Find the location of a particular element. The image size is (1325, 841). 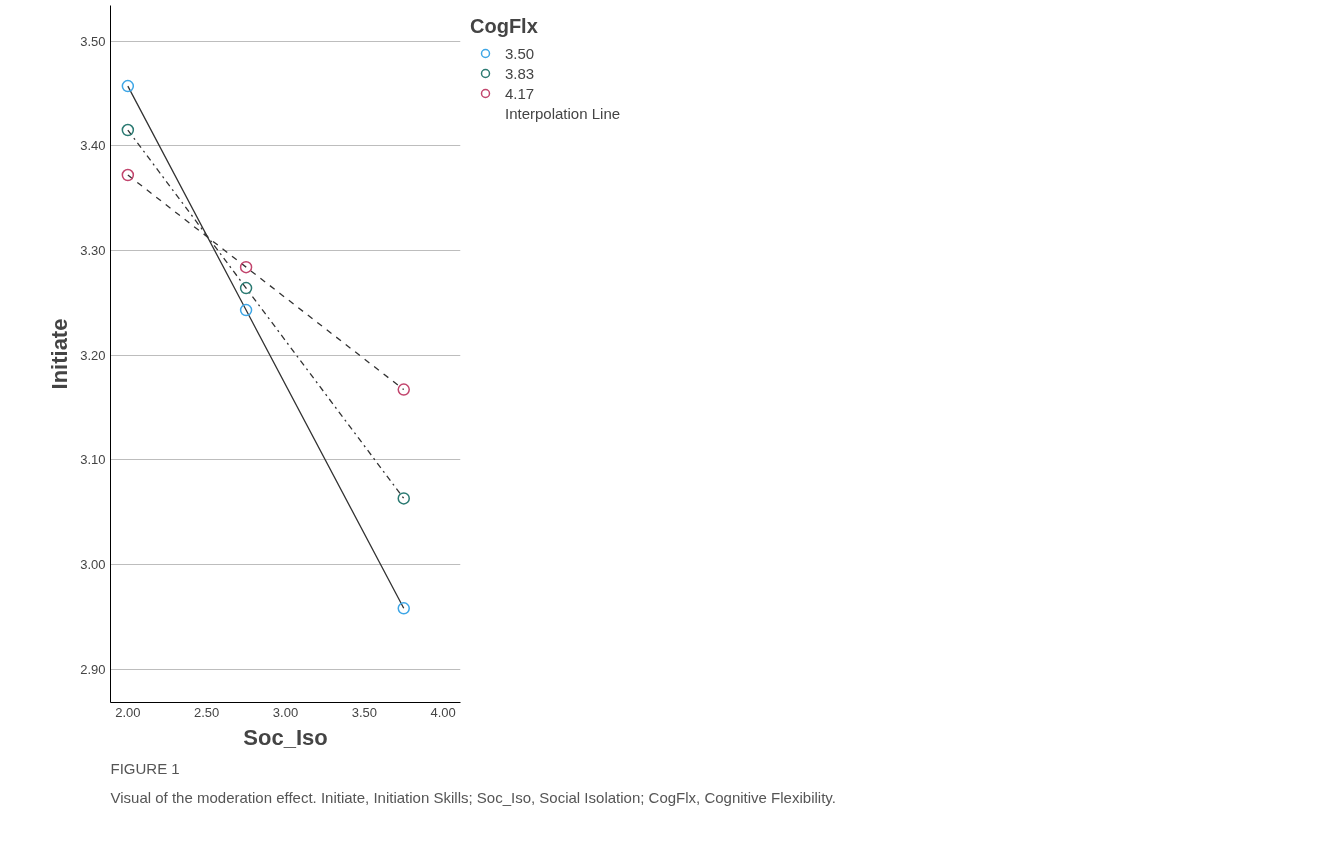

y-tick-label: 2.90 is located at coordinates (93, 669).